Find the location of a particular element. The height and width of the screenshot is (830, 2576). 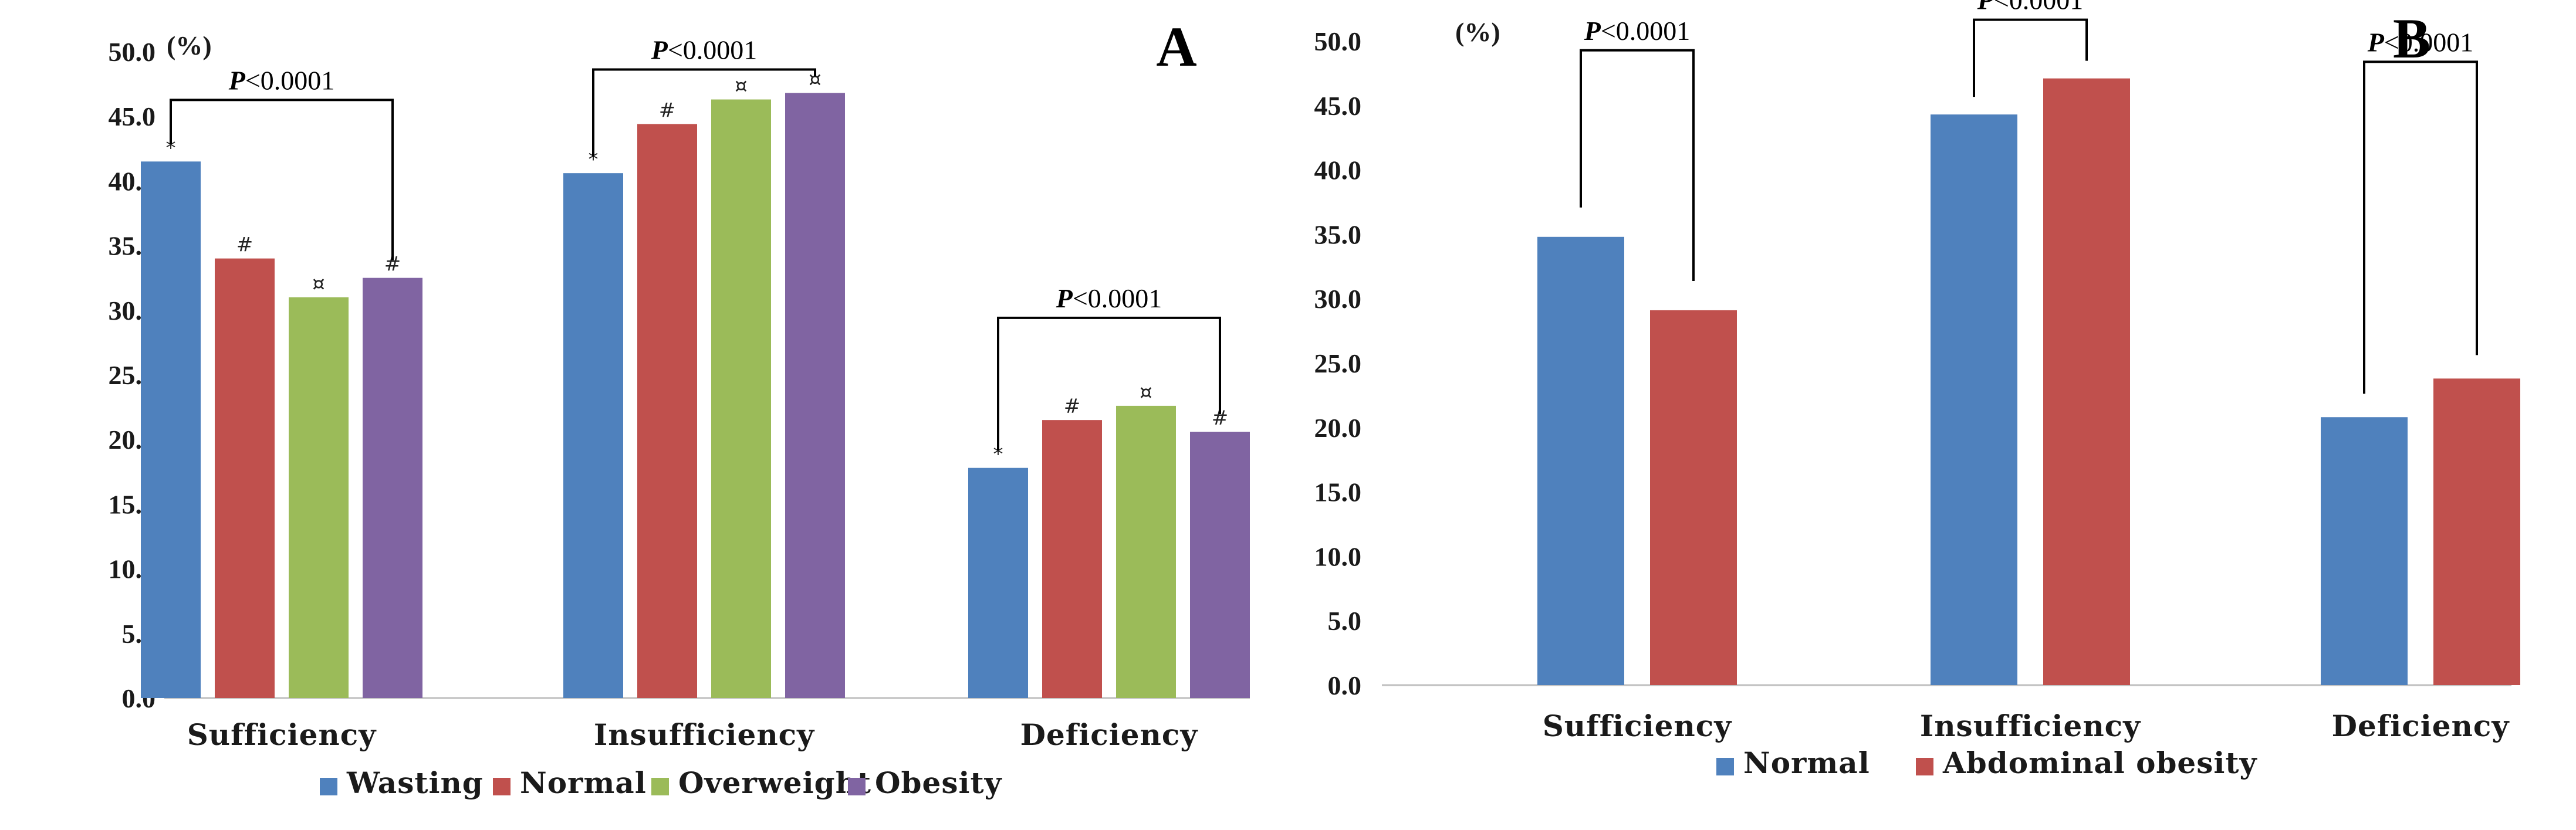

panel-label: A is located at coordinates (1176, 46).